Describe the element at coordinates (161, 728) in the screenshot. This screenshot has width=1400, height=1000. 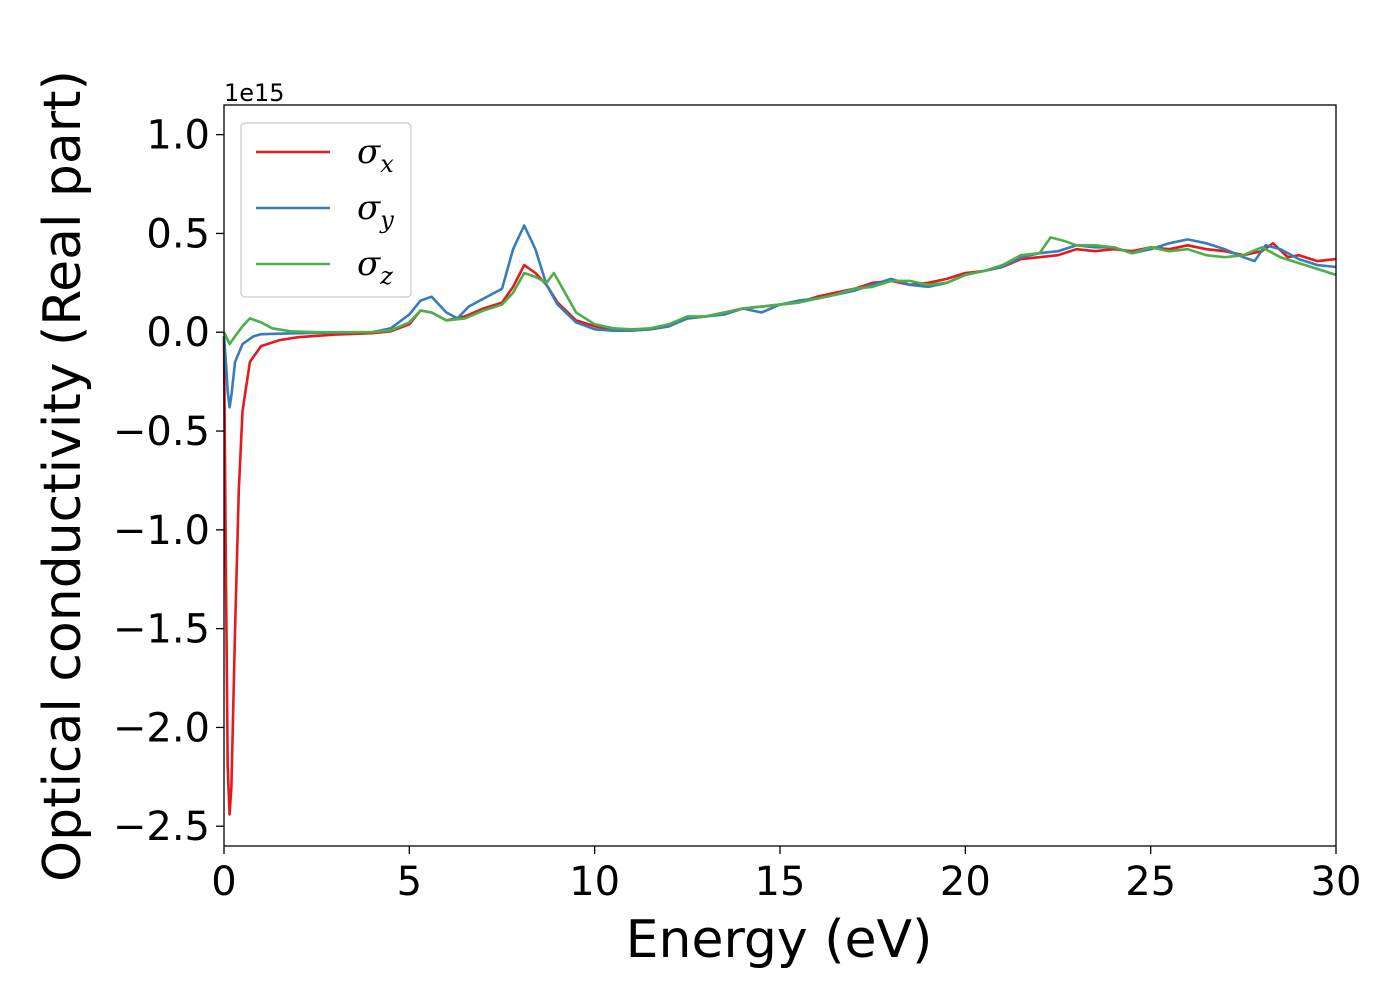
I see `y-tick-label: −2.0` at that location.